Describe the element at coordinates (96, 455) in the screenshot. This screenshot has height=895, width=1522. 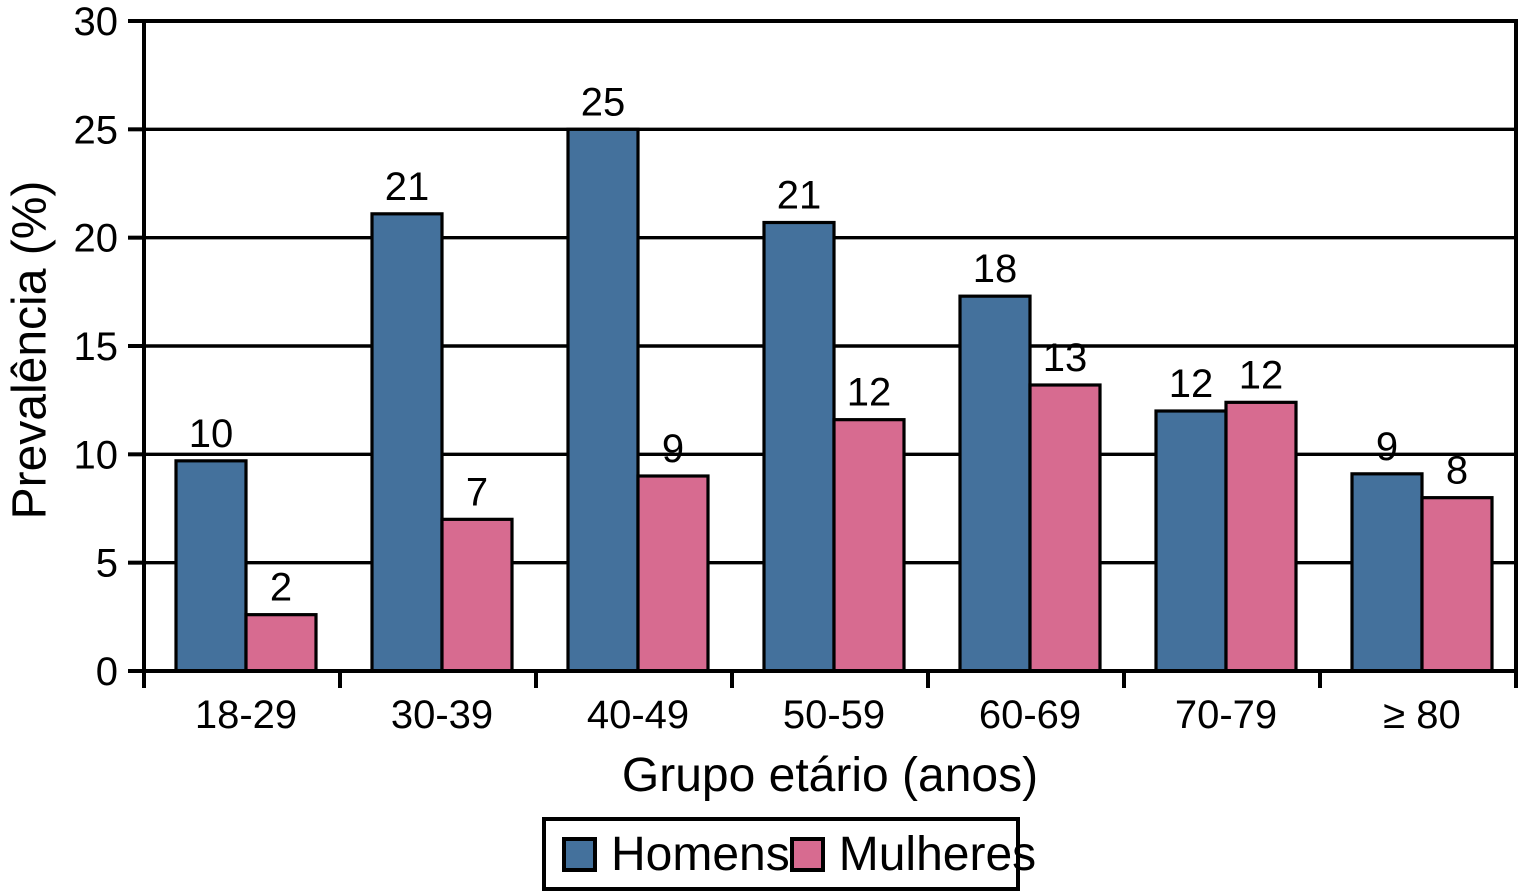
I see `y-tick-label: 10` at that location.